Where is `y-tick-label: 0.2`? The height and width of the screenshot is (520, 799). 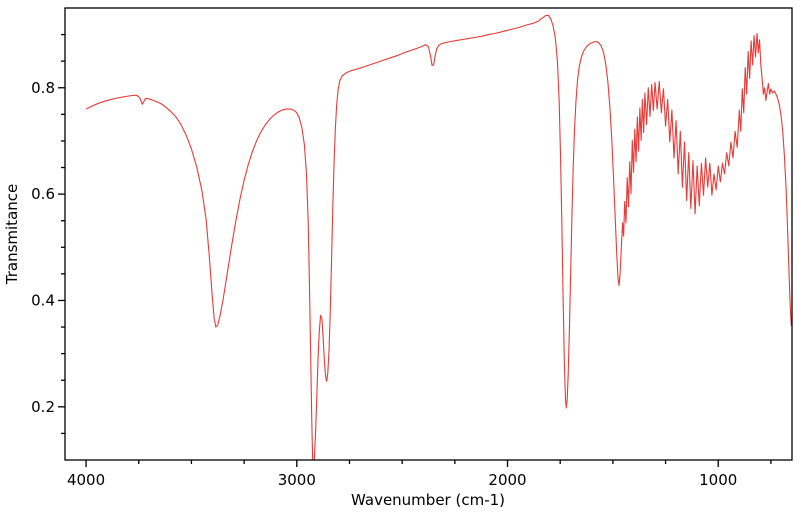
y-tick-label: 0.2 is located at coordinates (43, 407).